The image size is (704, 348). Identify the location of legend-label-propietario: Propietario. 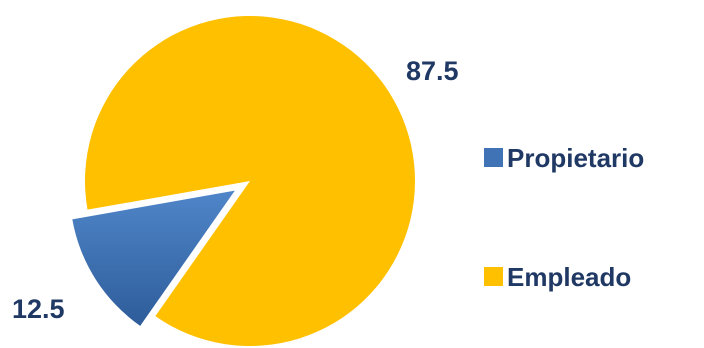
(575, 158).